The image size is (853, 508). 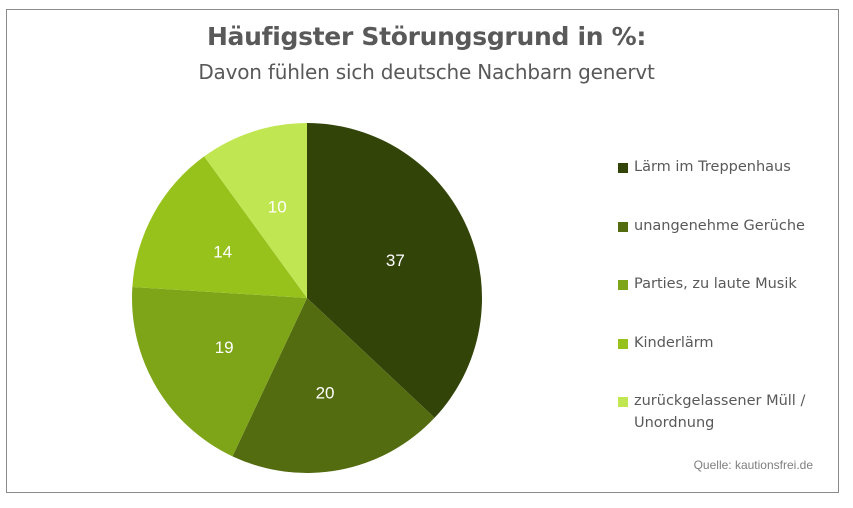 What do you see at coordinates (395, 260) in the screenshot?
I see `slice-data-label: 37` at bounding box center [395, 260].